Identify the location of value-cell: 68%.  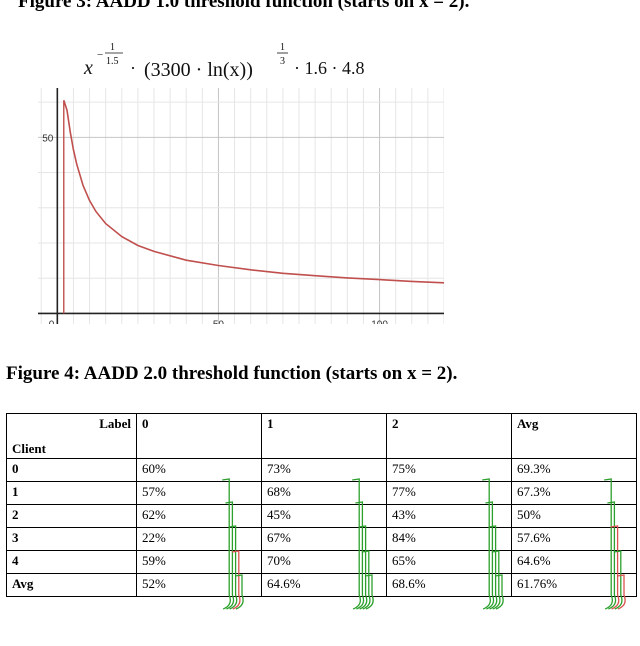
(324, 493).